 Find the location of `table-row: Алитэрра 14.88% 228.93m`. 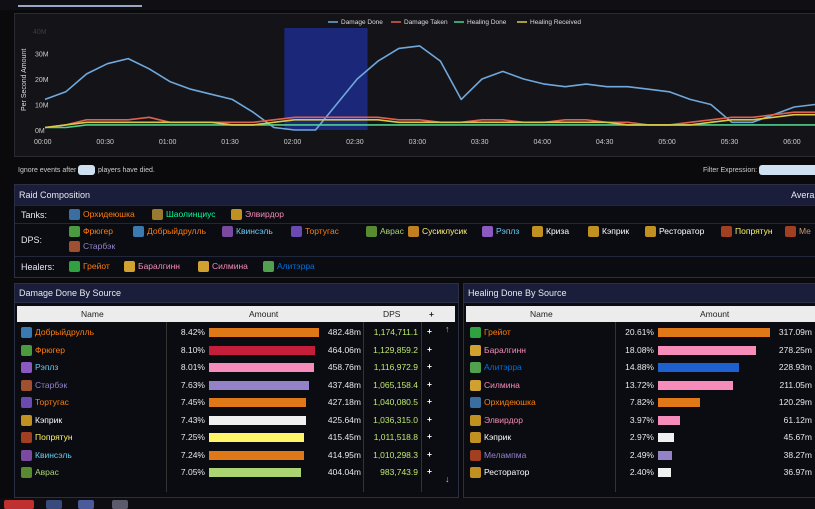

table-row: Алитэрра 14.88% 228.93m is located at coordinates (640, 367).